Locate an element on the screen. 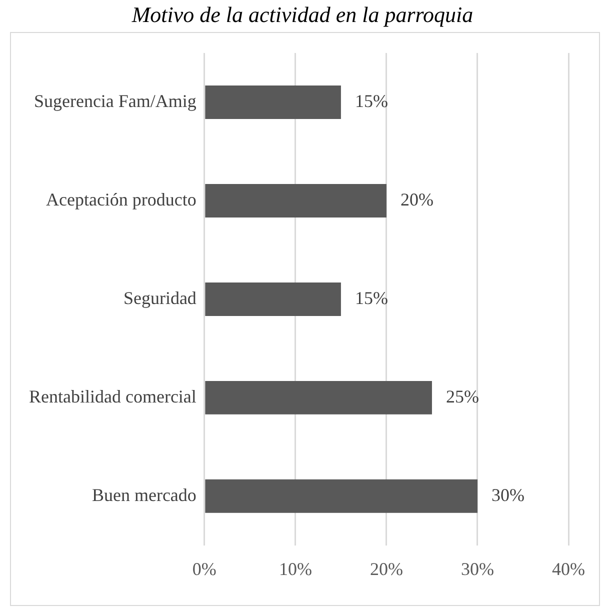  y-tick-label: Rentabilidad comercial is located at coordinates (112, 396).